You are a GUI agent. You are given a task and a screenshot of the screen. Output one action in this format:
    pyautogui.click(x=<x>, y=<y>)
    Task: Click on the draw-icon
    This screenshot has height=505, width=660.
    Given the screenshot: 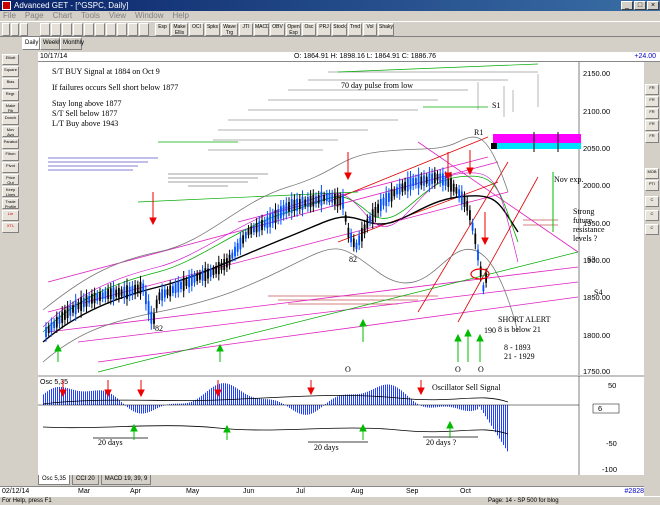 What is the action you would take?
    pyautogui.click(x=100, y=29)
    